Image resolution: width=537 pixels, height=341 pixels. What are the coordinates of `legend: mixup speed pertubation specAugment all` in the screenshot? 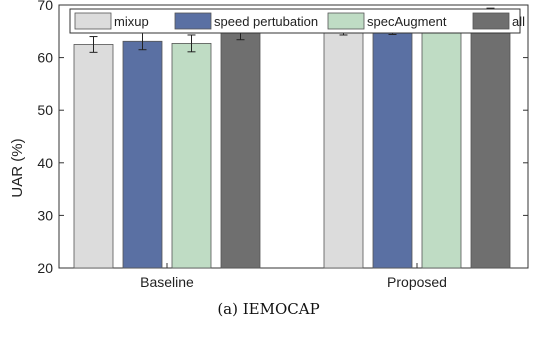 It's located at (297, 21).